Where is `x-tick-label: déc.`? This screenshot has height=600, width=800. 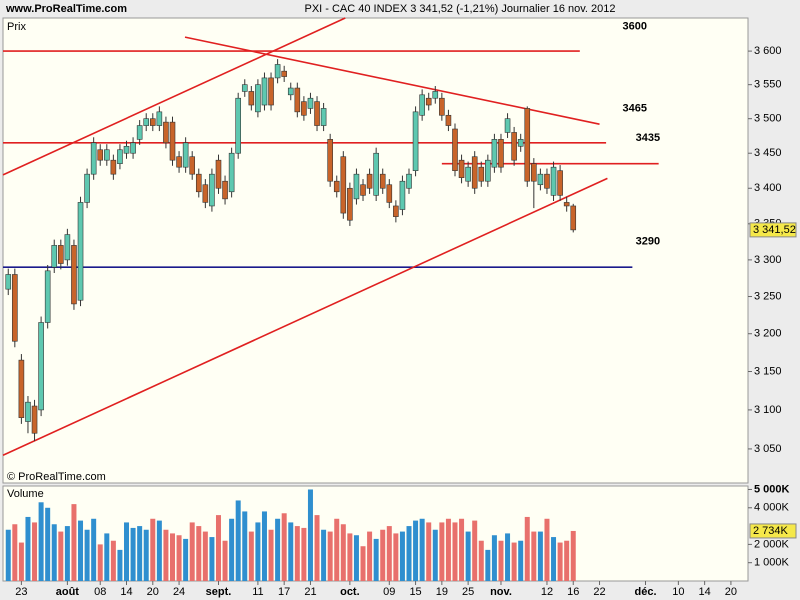
x-tick-label: déc. is located at coordinates (646, 592).